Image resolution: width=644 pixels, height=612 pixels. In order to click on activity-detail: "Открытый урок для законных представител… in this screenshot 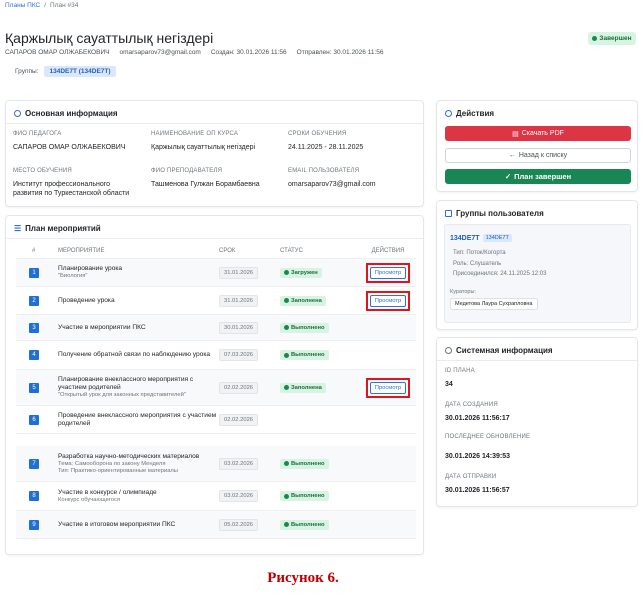, I will do `click(122, 395)`.